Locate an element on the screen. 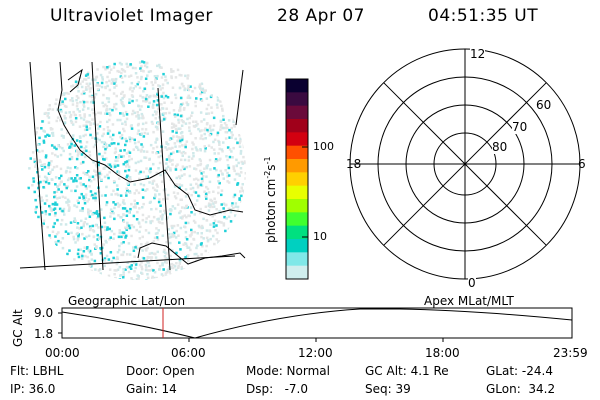 This screenshot has width=600, height=400. mlat-label-70: 70 is located at coordinates (520, 127).